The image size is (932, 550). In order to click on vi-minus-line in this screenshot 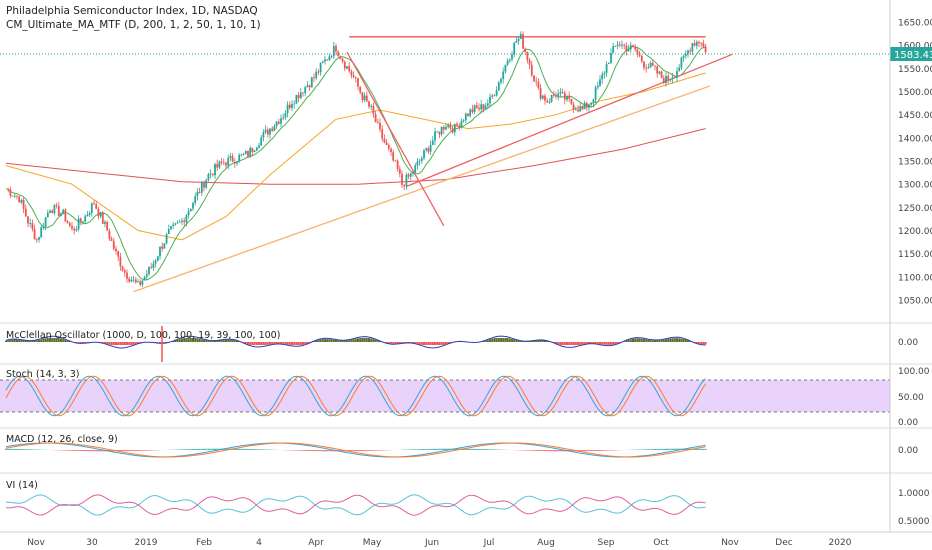, I will do `click(355, 505)`.